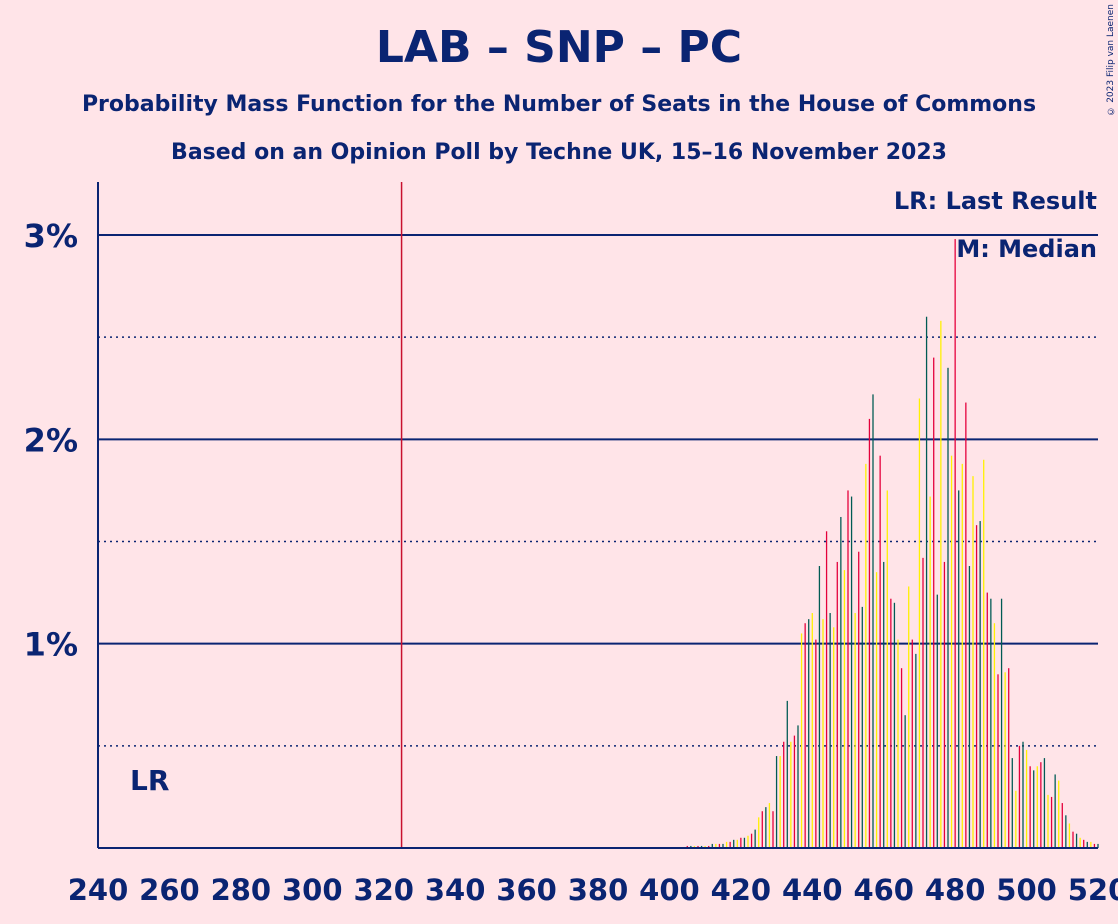 This screenshot has width=1118, height=924. I want to click on x-tick-label: 300, so click(312, 890).